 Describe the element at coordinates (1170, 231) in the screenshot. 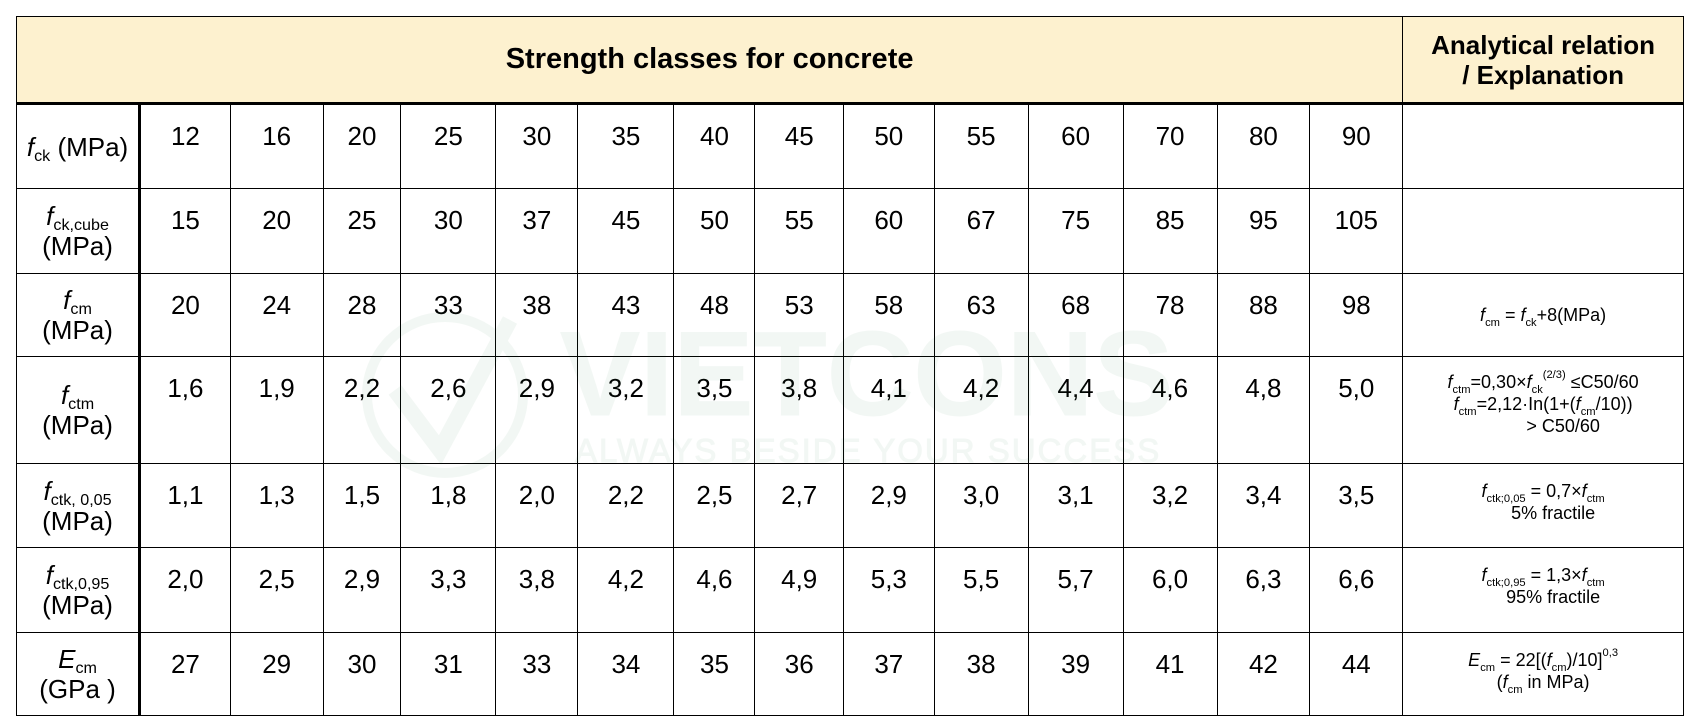

I see `value-cell: 85` at that location.